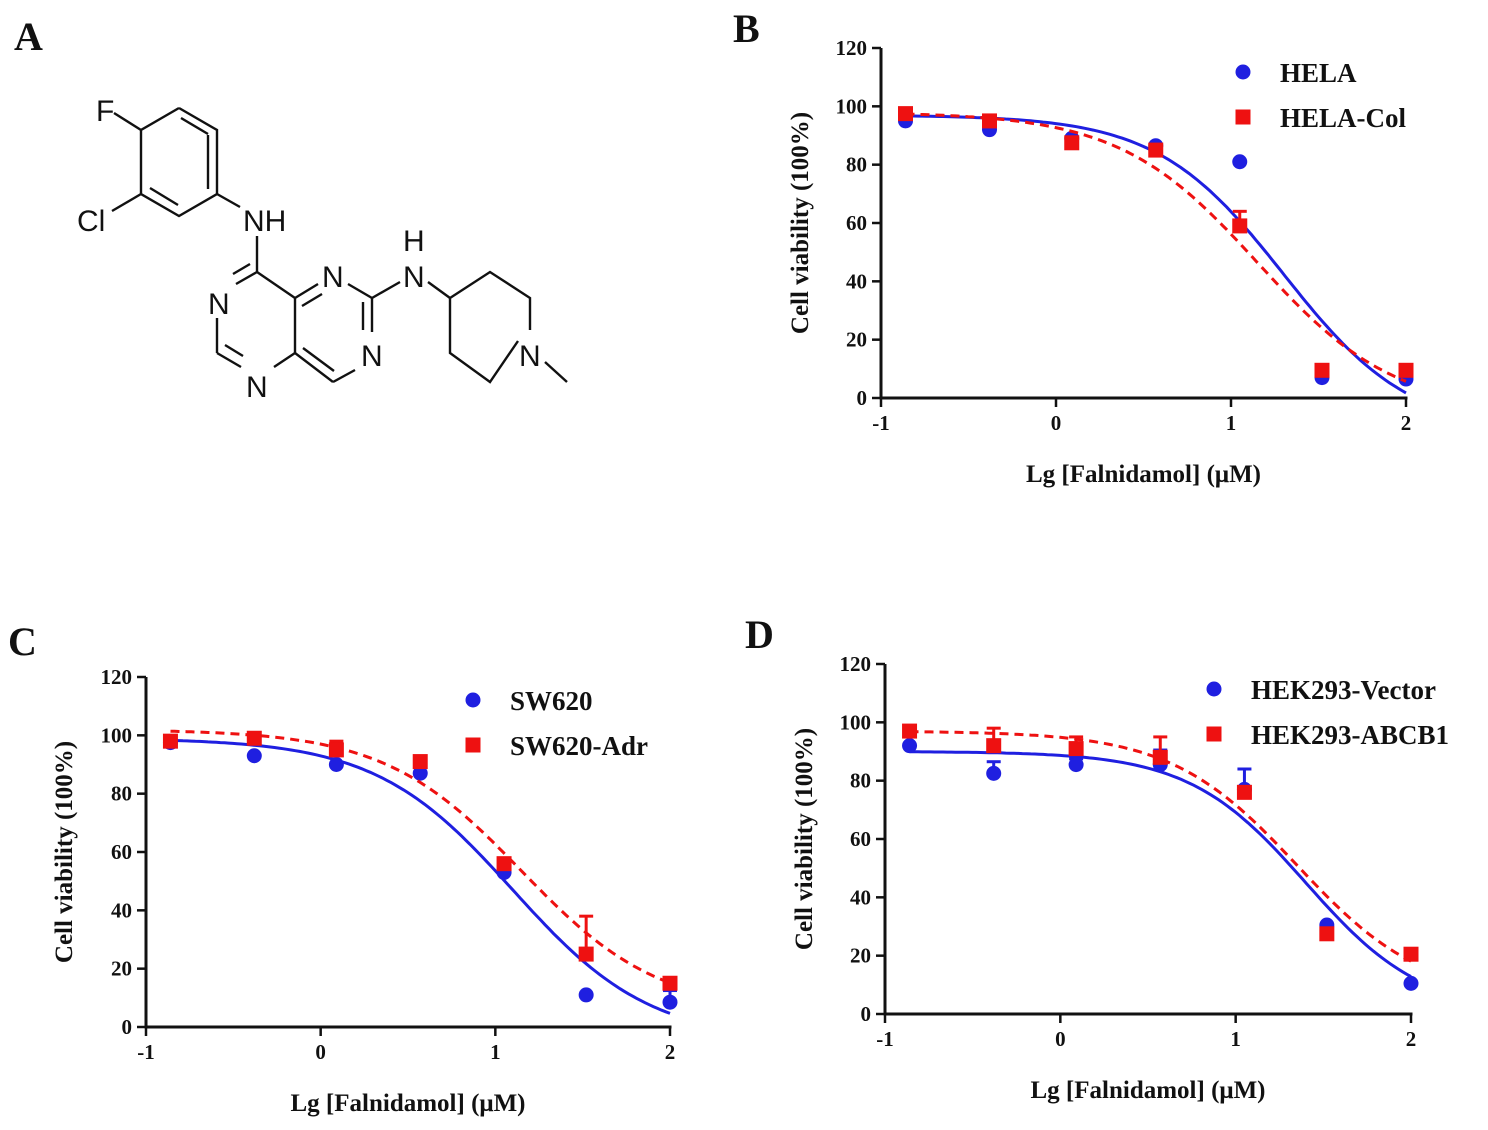 The image size is (1488, 1130). What do you see at coordinates (322, 249) in the screenshot?
I see `chemical-structure: F Cl NH N N N N H N N` at bounding box center [322, 249].